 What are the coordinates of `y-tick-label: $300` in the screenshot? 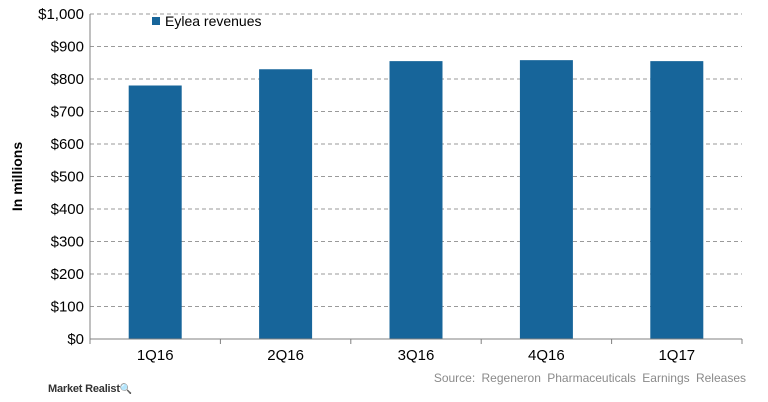 It's located at (67, 242).